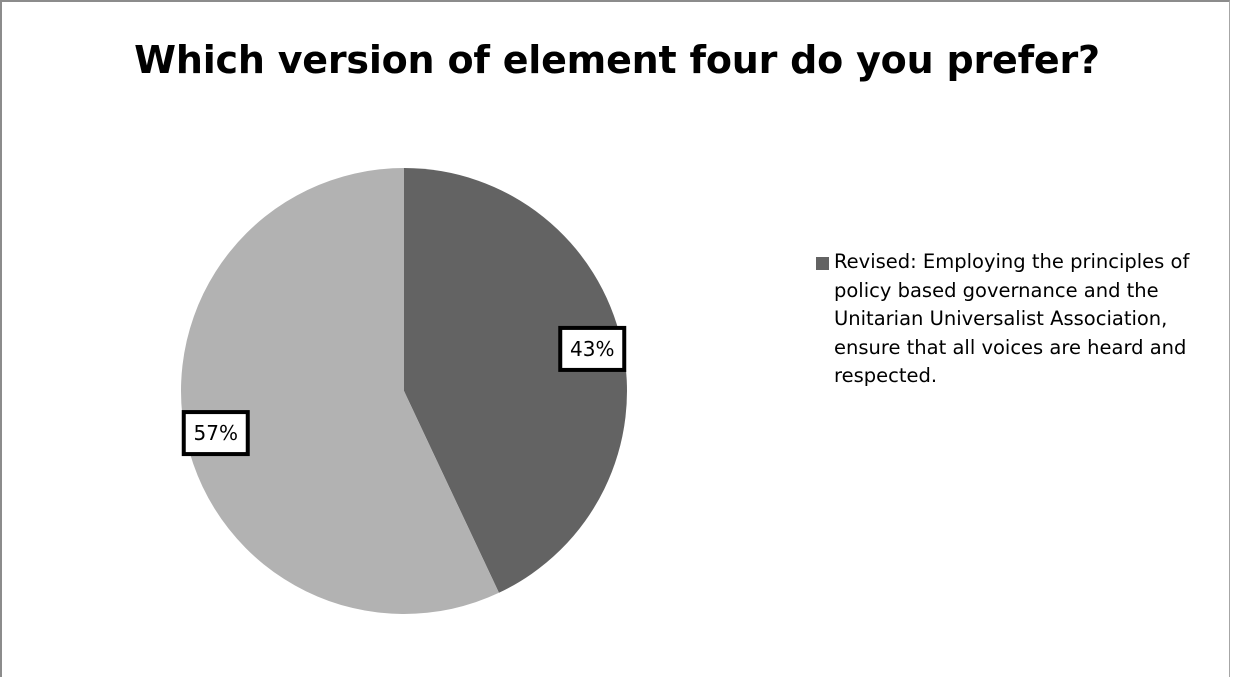  I want to click on data-label-43-percent: 43%, so click(592, 348).